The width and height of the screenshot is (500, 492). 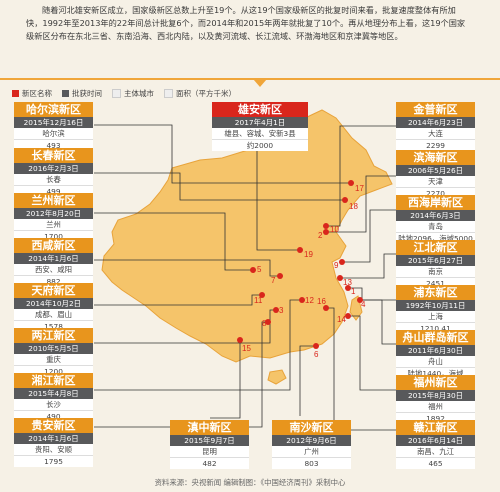 I want to click on area-size: 2299, so click(x=435, y=145).